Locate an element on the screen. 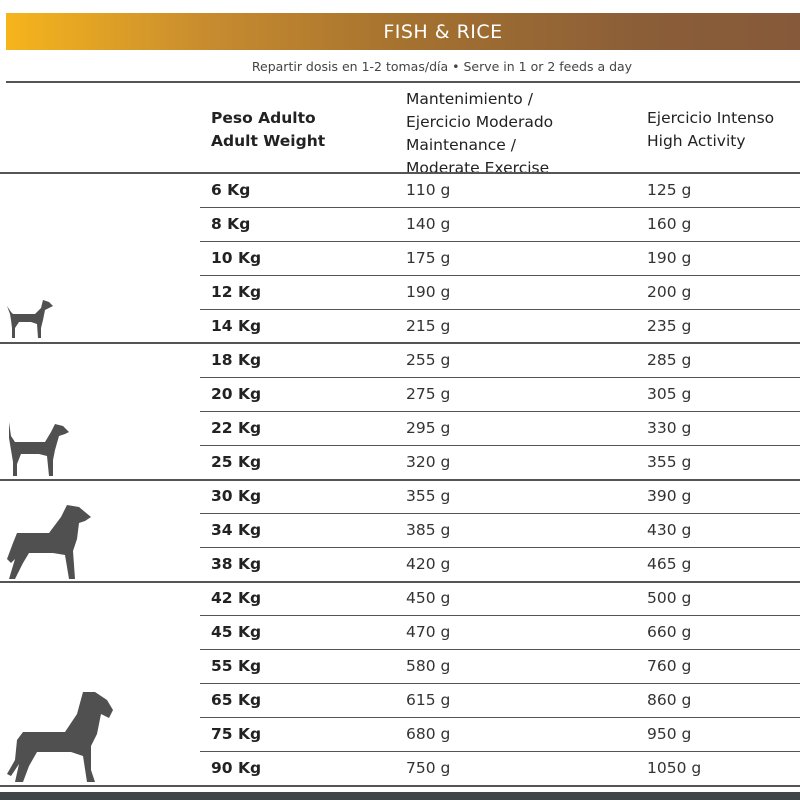 The image size is (800, 800). weight-cell: 65 Kg is located at coordinates (236, 700).